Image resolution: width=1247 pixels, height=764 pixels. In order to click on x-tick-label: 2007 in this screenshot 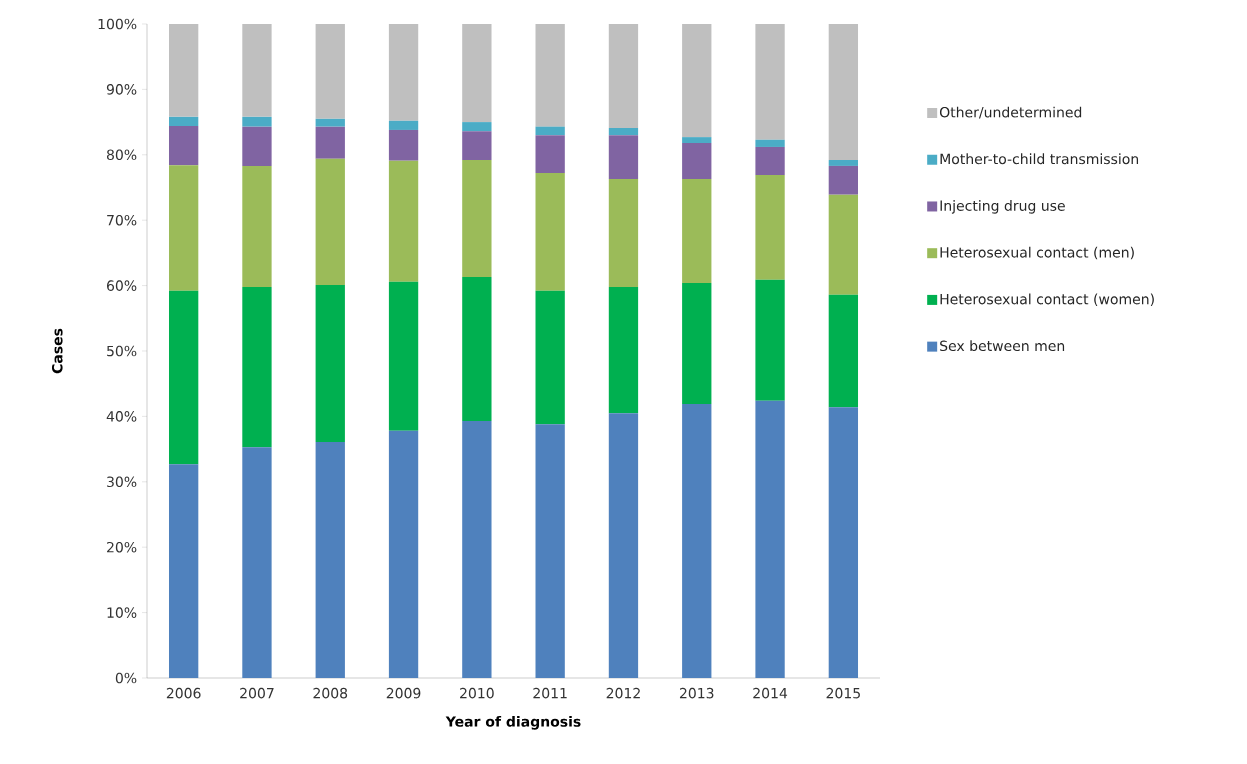, I will do `click(257, 693)`.